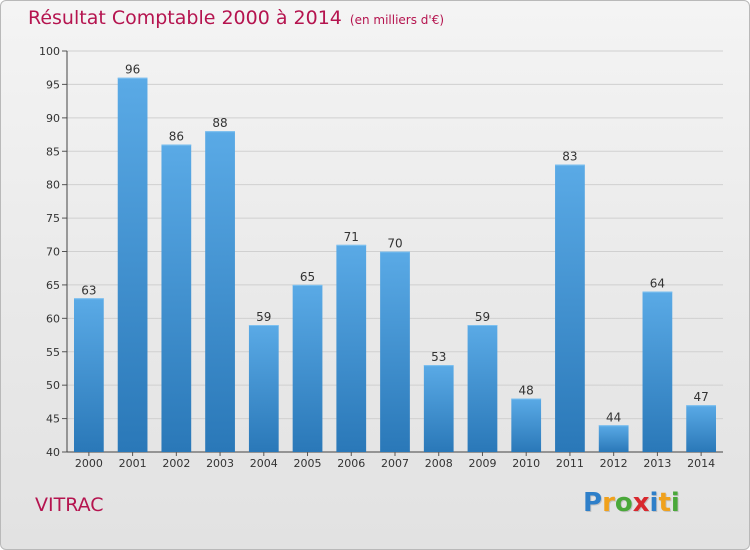 The image size is (750, 550). Describe the element at coordinates (307, 277) in the screenshot. I see `bar-value-label: 65` at that location.